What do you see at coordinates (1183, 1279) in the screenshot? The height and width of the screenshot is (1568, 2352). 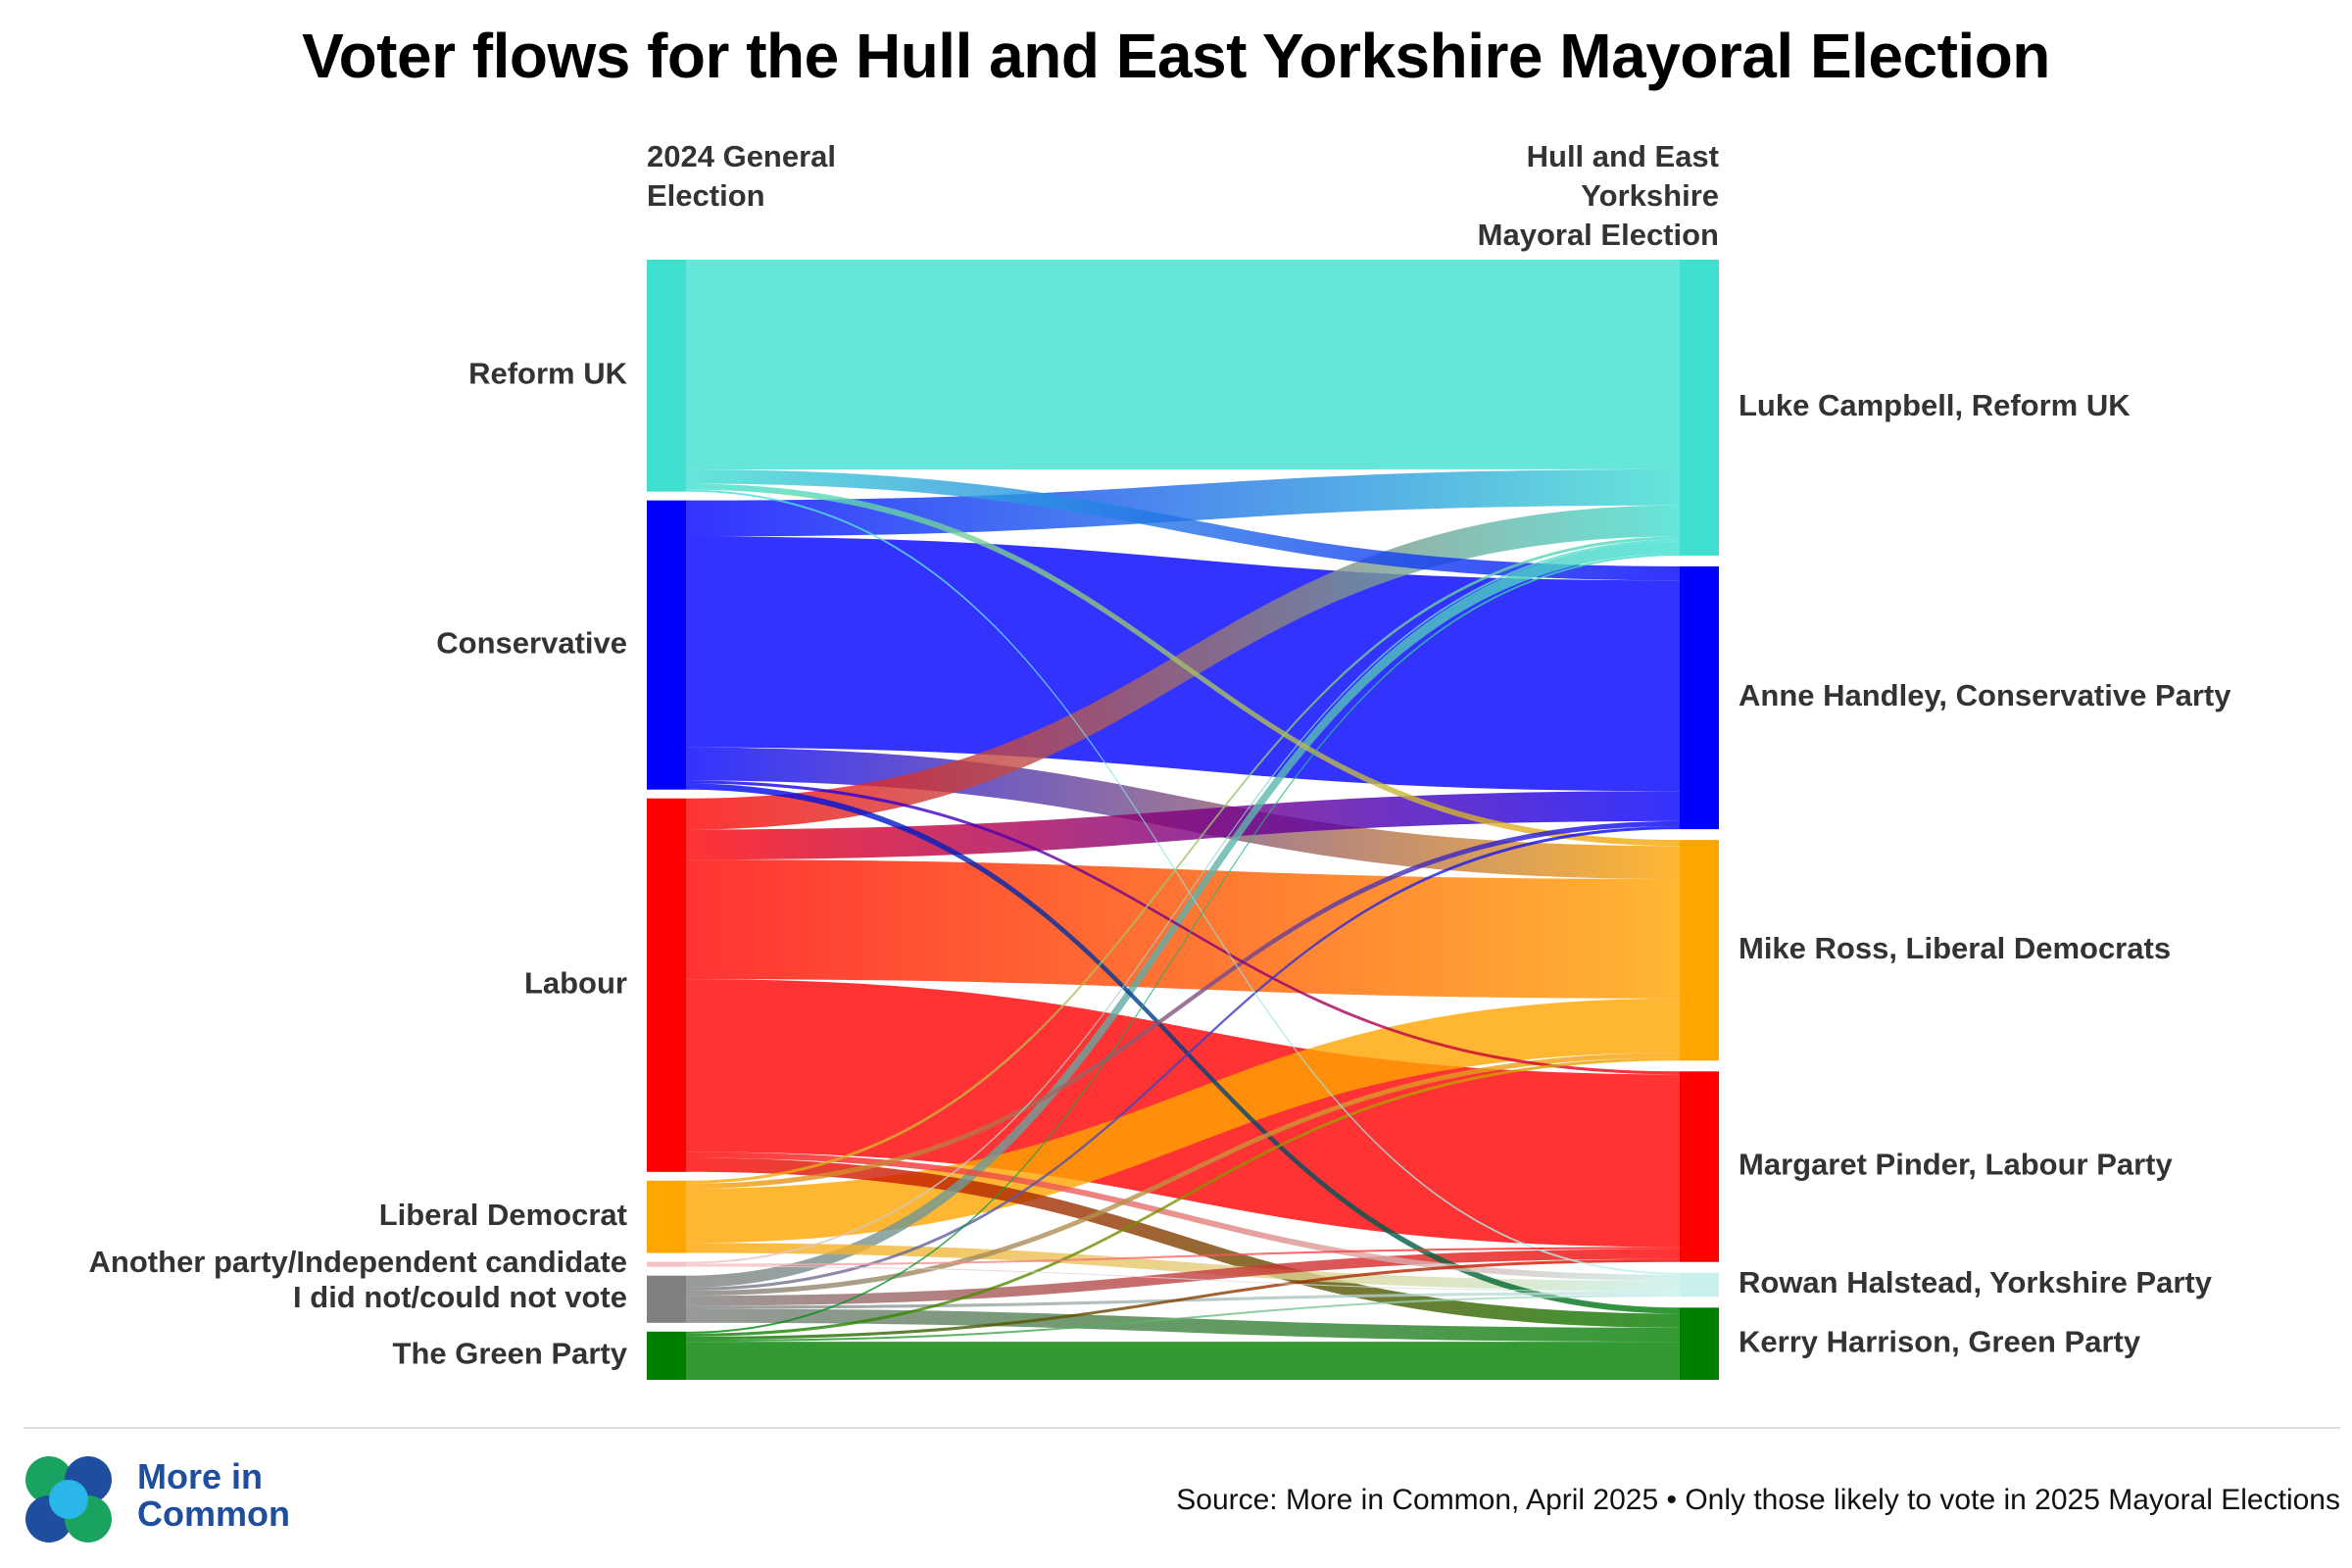 I see `flow-oth-to-rowan` at bounding box center [1183, 1279].